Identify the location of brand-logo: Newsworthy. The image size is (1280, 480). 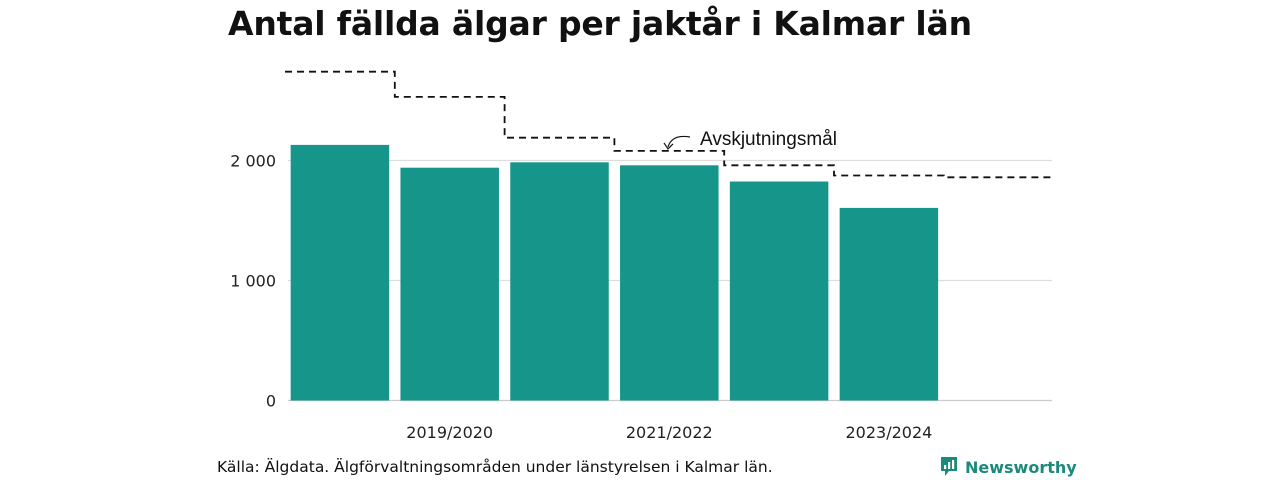
(1008, 467).